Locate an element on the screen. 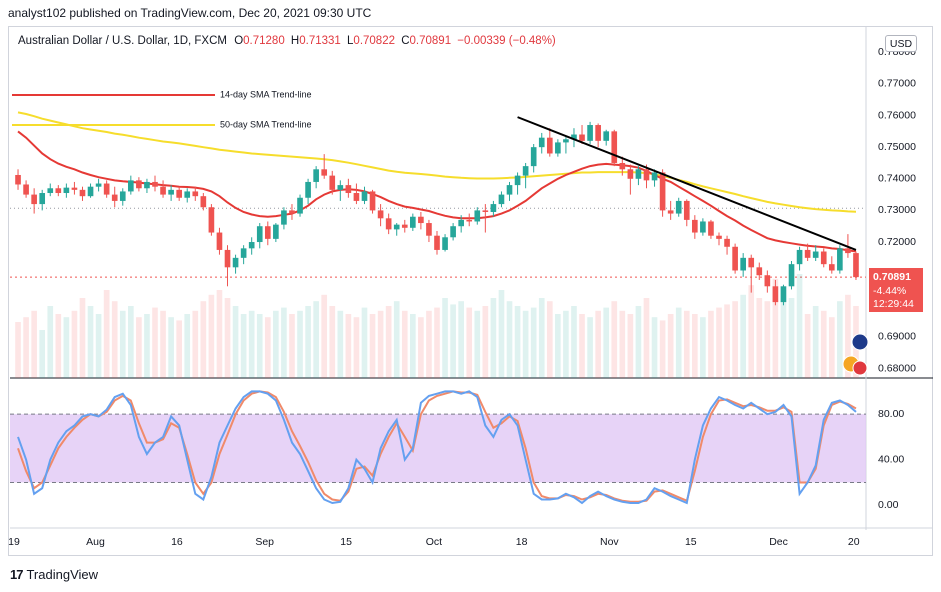 This screenshot has width=941, height=592. price-tick-label: 0.76000 is located at coordinates (897, 115).